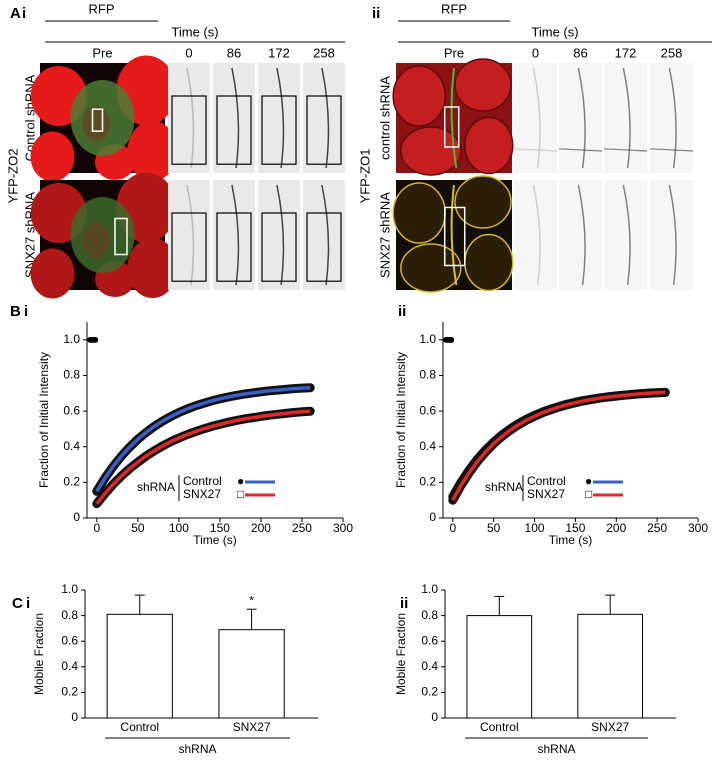 This screenshot has height=762, width=720. I want to click on legend-label: Control, so click(202, 481).